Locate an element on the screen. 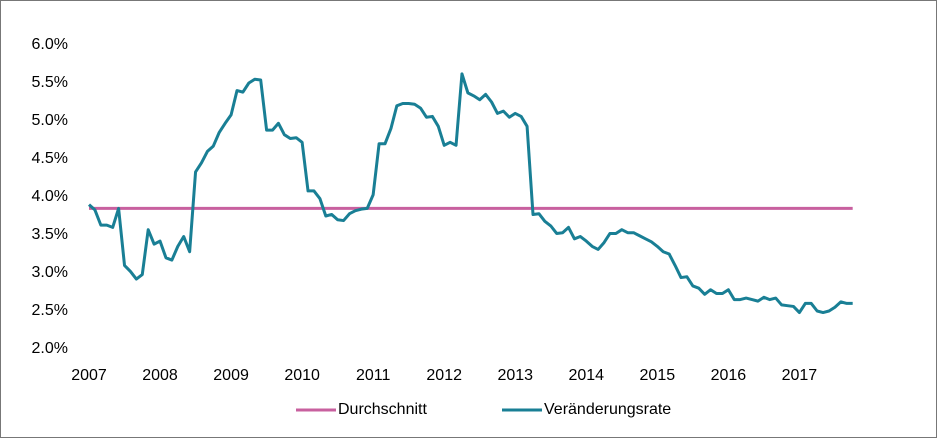 The width and height of the screenshot is (938, 438). x-tick-label: 2010 is located at coordinates (302, 375).